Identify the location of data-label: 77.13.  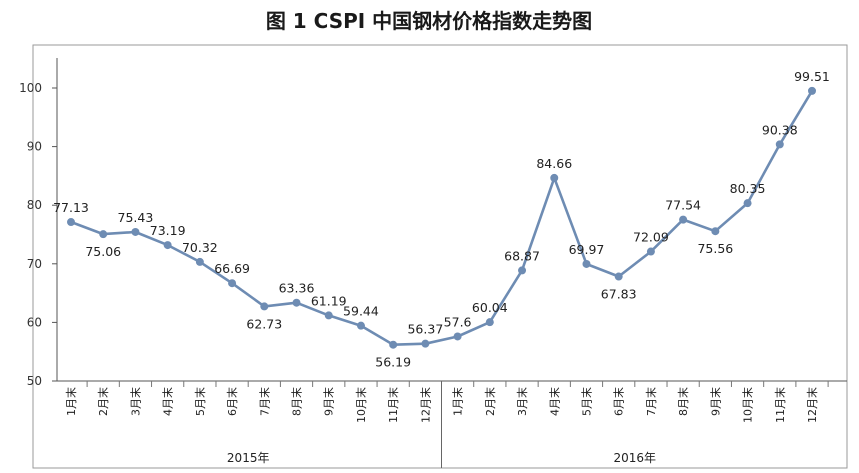
(71, 207).